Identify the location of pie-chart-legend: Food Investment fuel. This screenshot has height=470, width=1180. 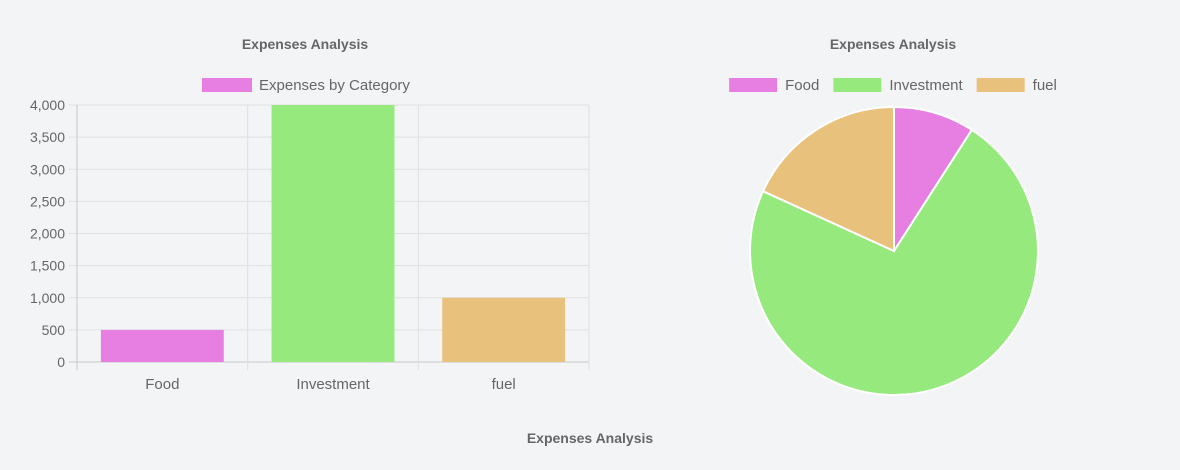
(893, 85).